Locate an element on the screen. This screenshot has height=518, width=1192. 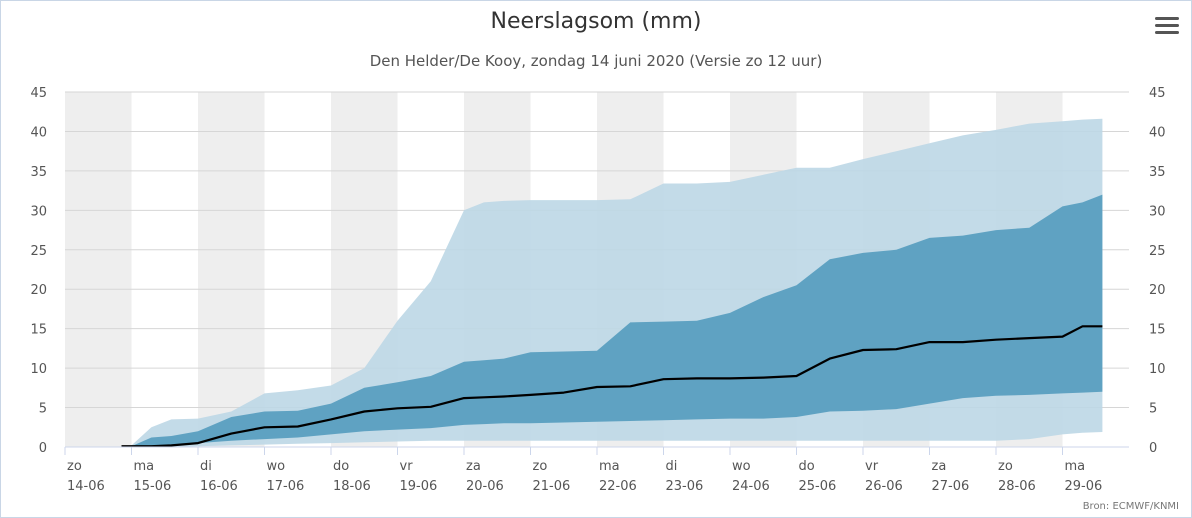
y-tick-label-left: 40 is located at coordinates (38, 132).